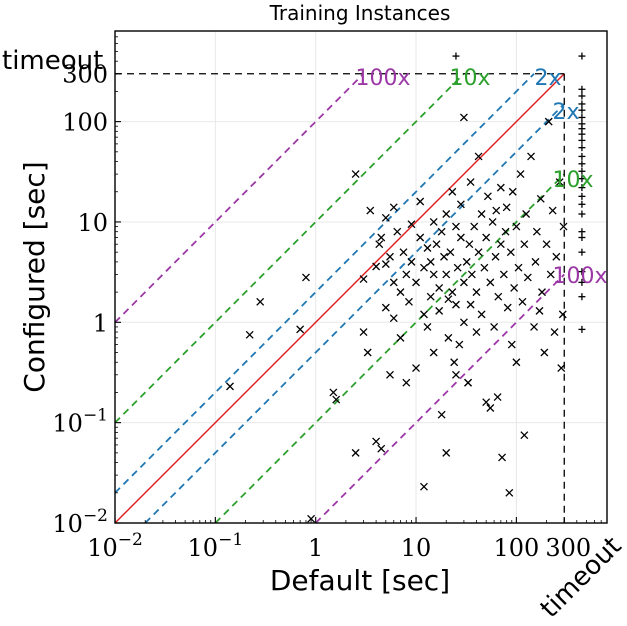 This screenshot has width=627, height=626. I want to click on tick-label-y: 10⁻², so click(80, 522).